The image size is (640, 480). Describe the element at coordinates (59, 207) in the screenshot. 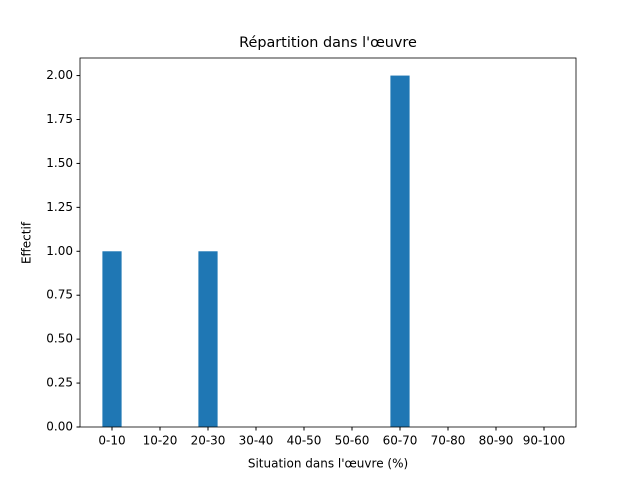

I see `y-tick-label: 1.25` at that location.